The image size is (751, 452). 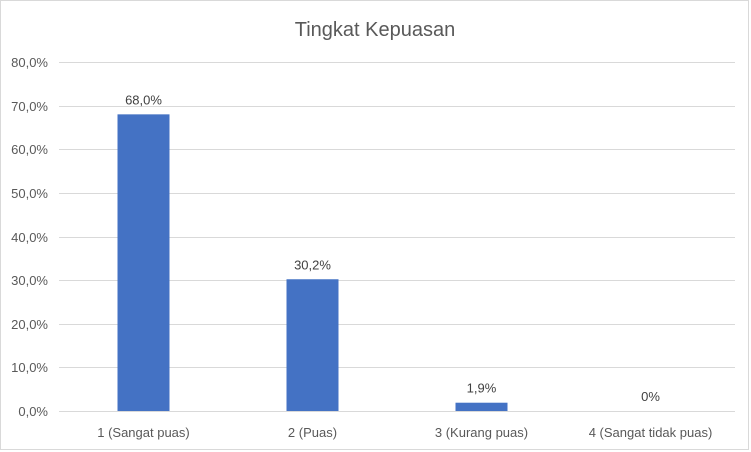 I want to click on data-label: 0%, so click(x=650, y=396).